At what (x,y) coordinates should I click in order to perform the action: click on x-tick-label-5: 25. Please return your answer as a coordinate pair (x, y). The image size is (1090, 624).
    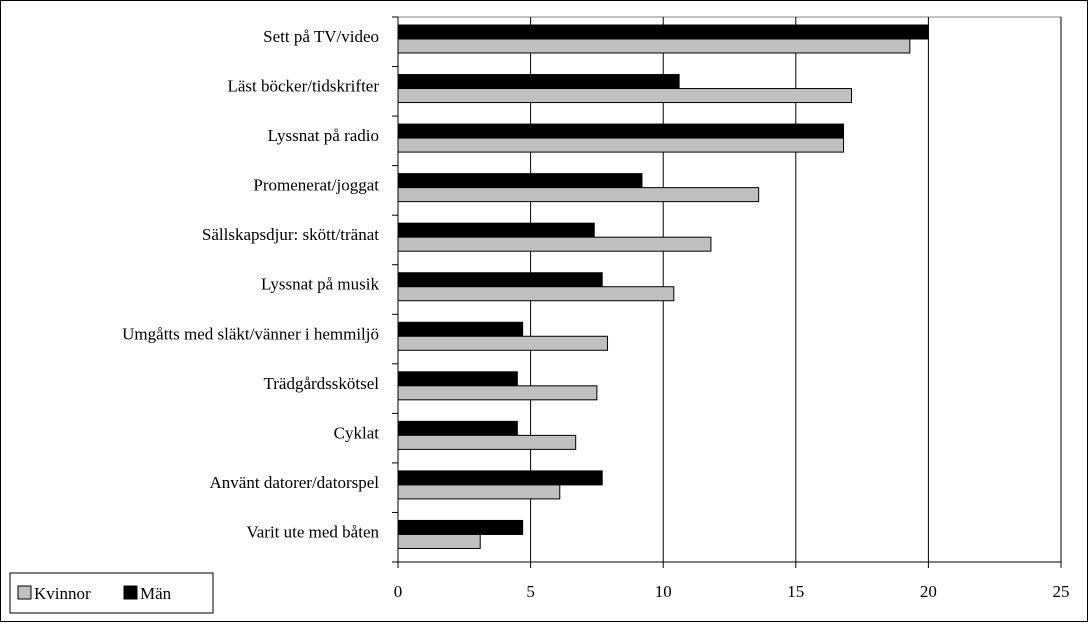
    Looking at the image, I should click on (1061, 591).